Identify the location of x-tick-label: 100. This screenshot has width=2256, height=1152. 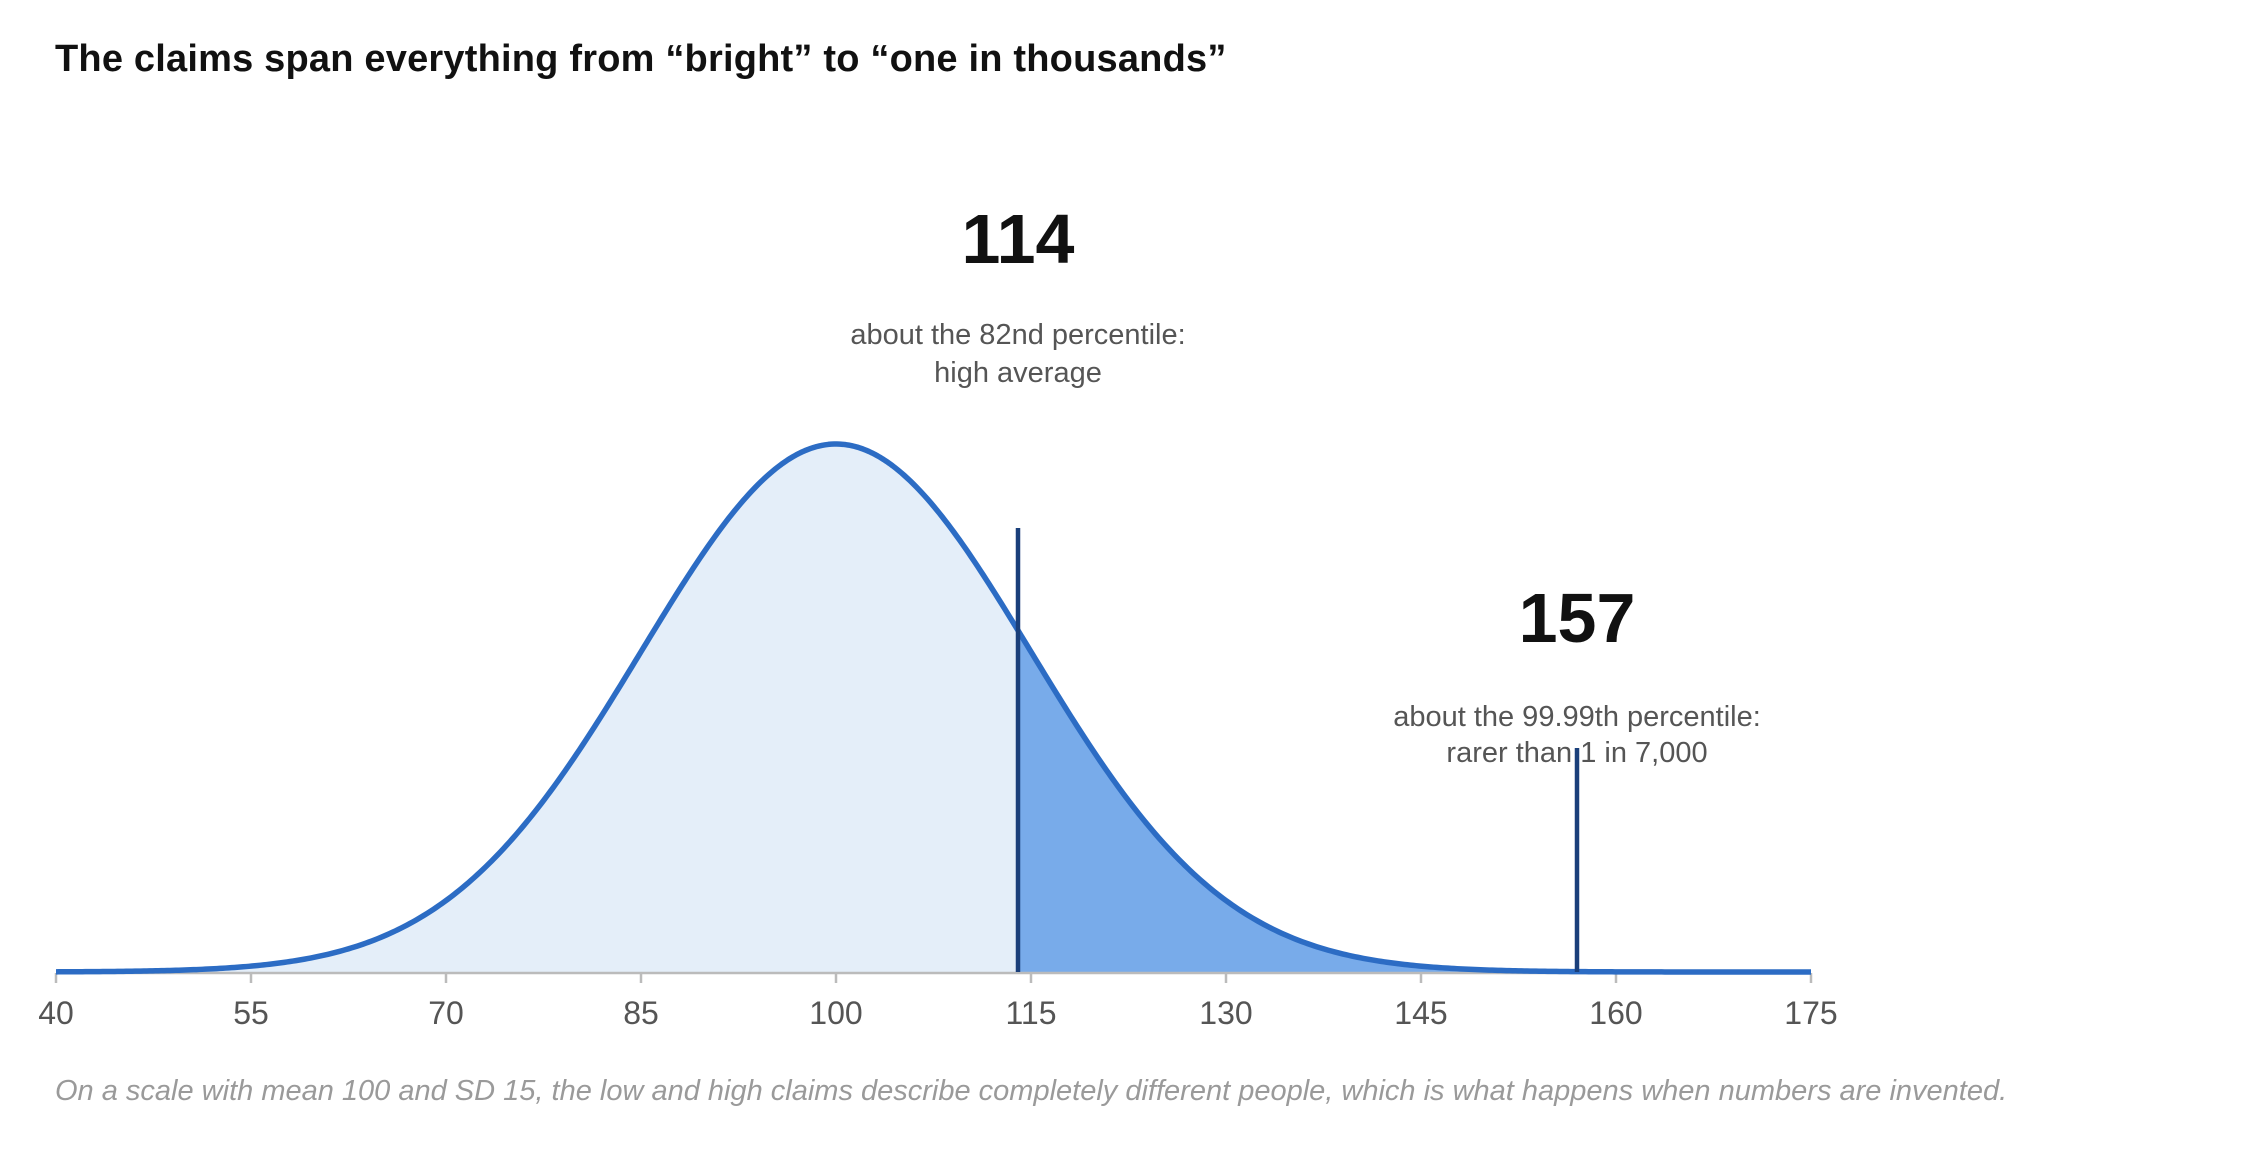
(835, 1013).